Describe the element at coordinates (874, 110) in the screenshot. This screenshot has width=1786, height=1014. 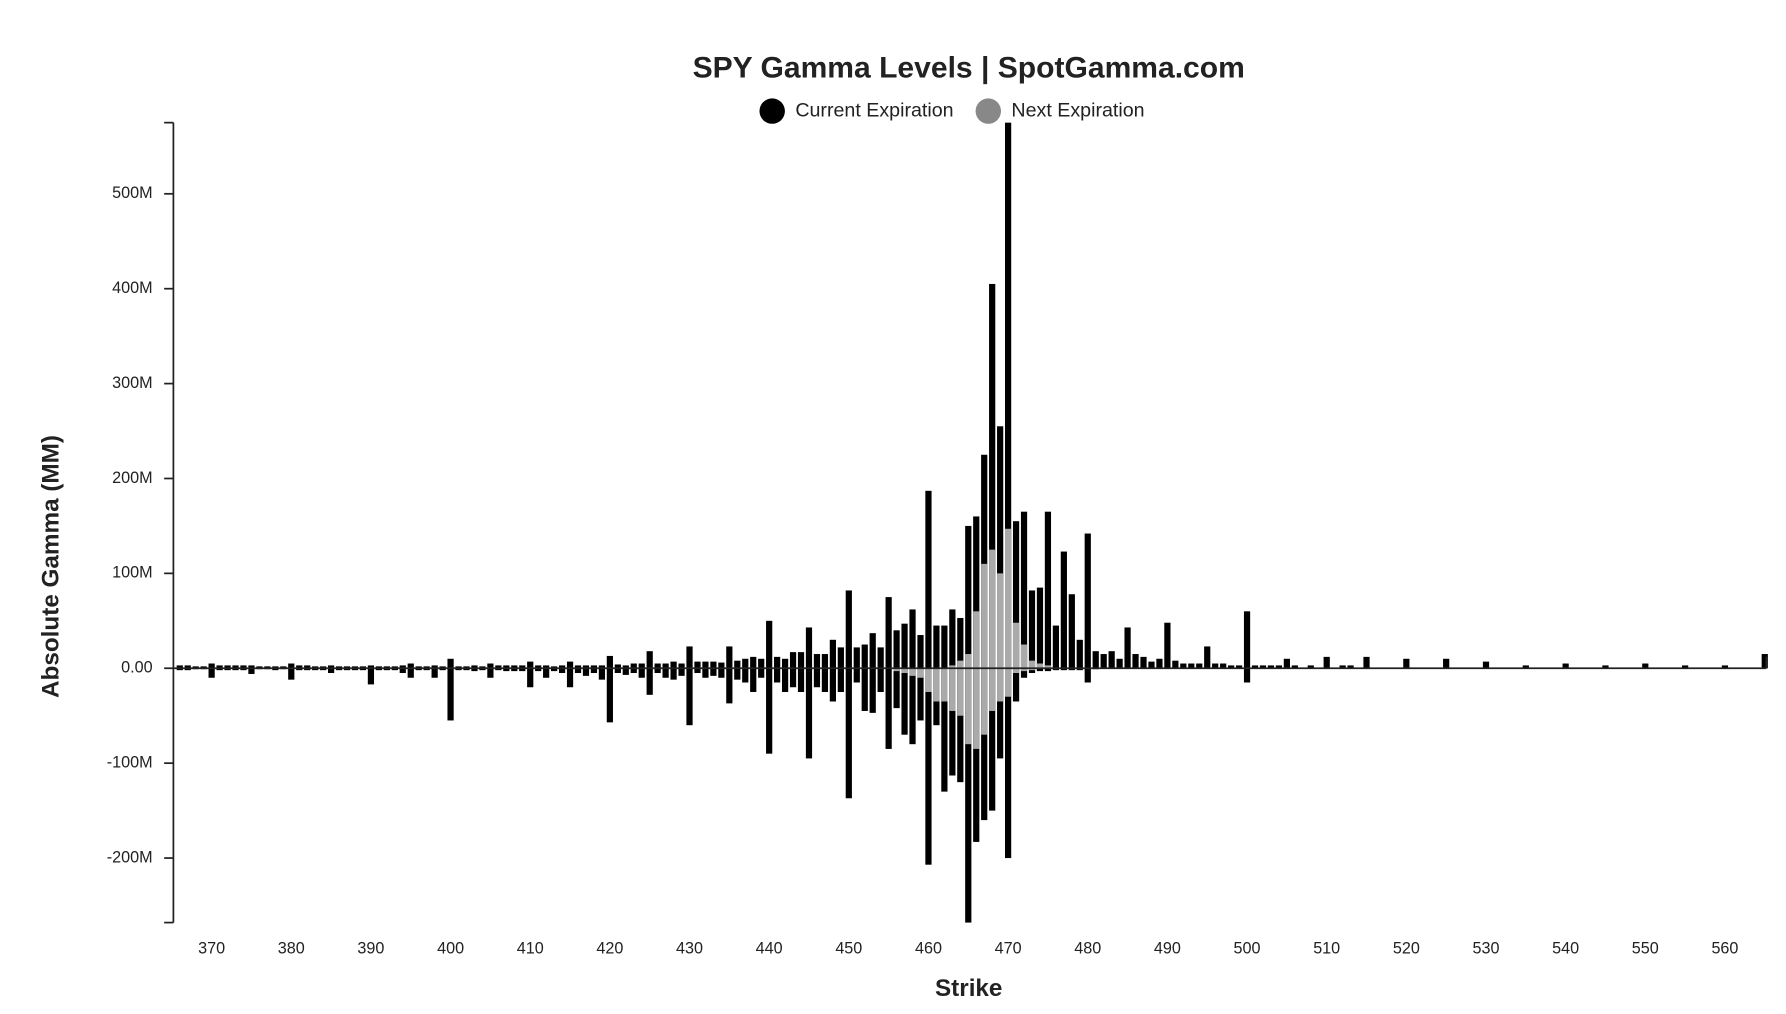
I see `legend-label: Current Expiration` at that location.